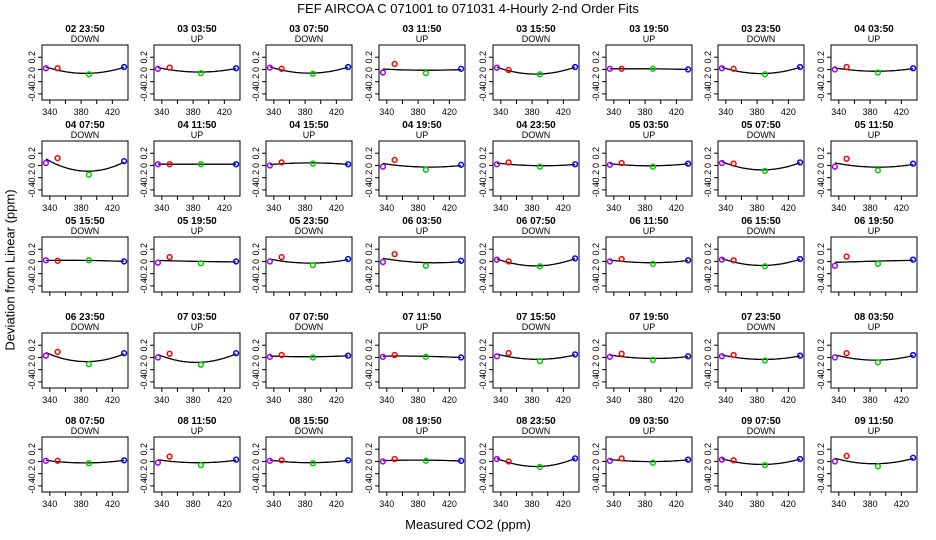 The width and height of the screenshot is (936, 540). Describe the element at coordinates (197, 29) in the screenshot. I see `panel-time-label: 03 03:50` at that location.